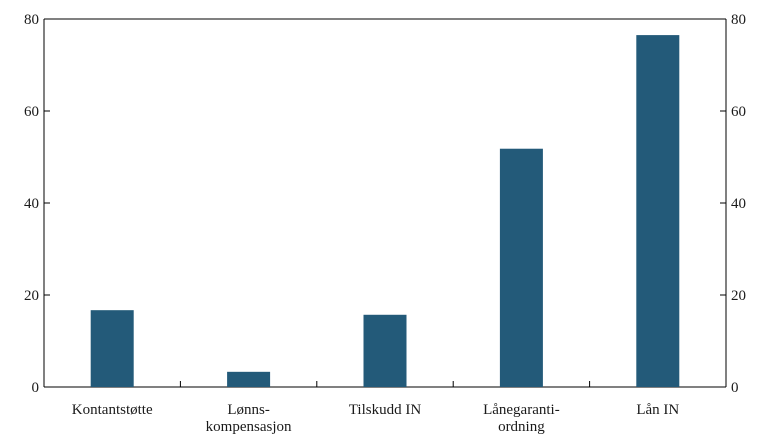 The image size is (762, 439). I want to click on x-tick-label-line: Lånegaranti-, so click(521, 410).